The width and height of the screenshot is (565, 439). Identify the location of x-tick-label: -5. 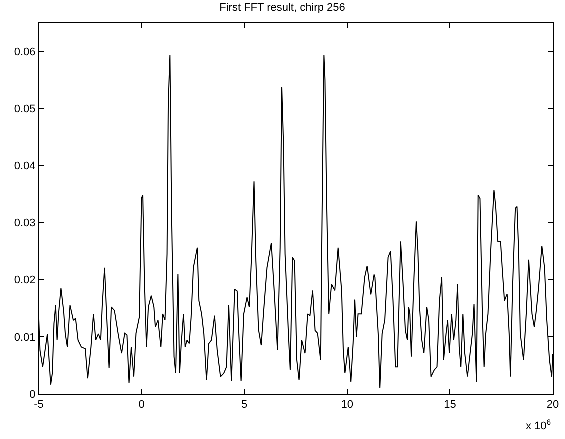
(39, 405).